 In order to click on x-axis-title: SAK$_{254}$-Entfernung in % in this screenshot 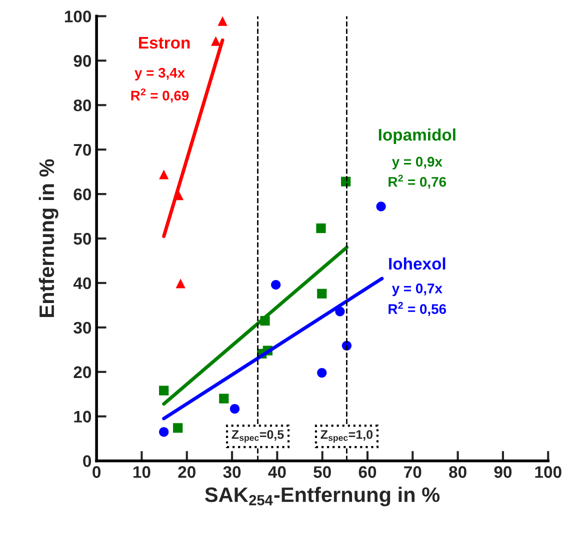, I will do `click(322, 496)`.